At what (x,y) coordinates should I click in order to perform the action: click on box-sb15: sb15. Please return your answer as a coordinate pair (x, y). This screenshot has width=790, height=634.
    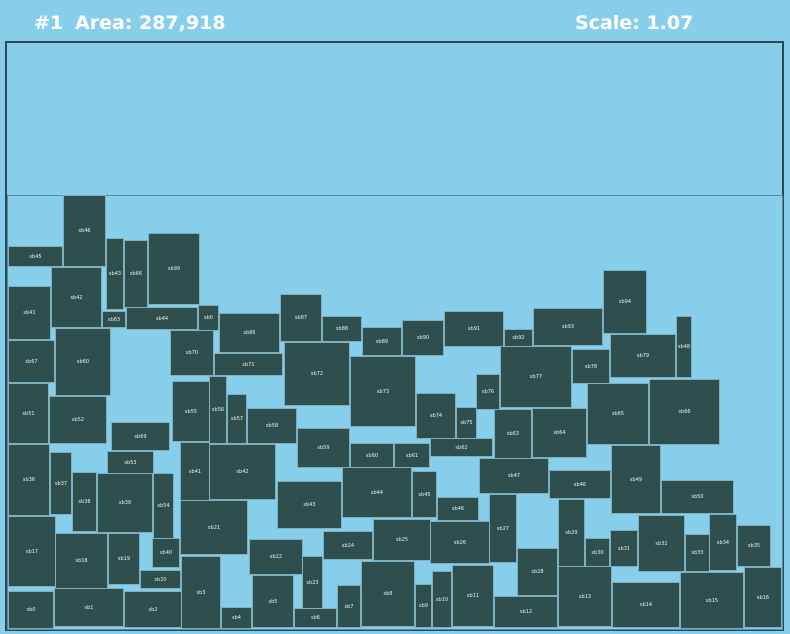
    Looking at the image, I should click on (712, 600).